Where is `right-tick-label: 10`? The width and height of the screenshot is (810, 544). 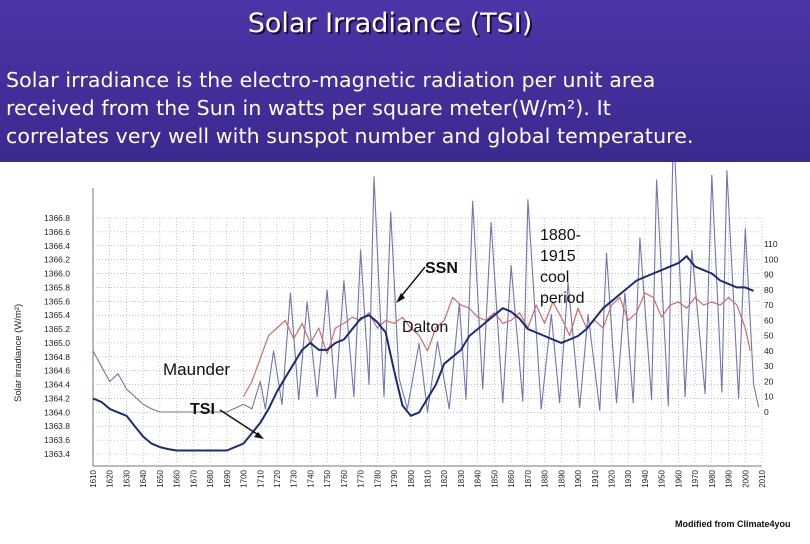 right-tick-label: 10 is located at coordinates (769, 397).